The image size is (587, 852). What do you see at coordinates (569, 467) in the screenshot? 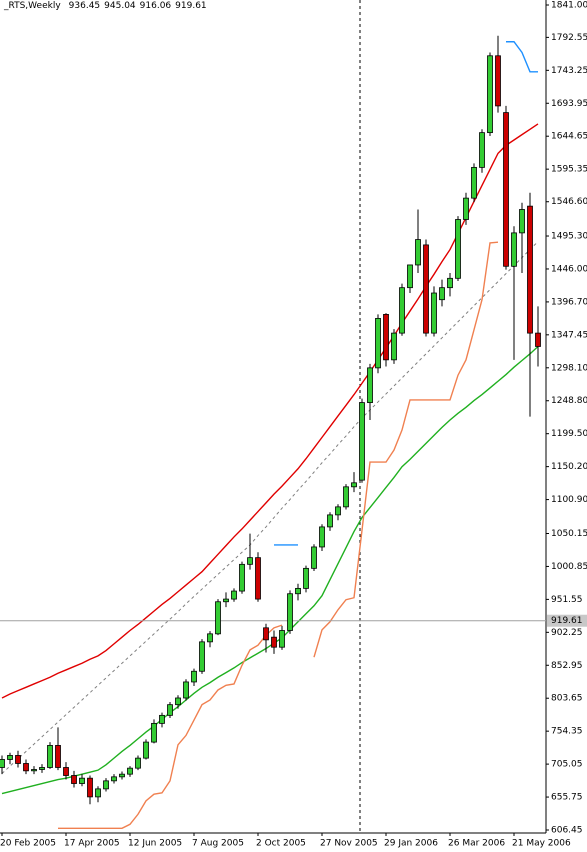
I see `y-tick-label: 1150.20` at bounding box center [569, 467].